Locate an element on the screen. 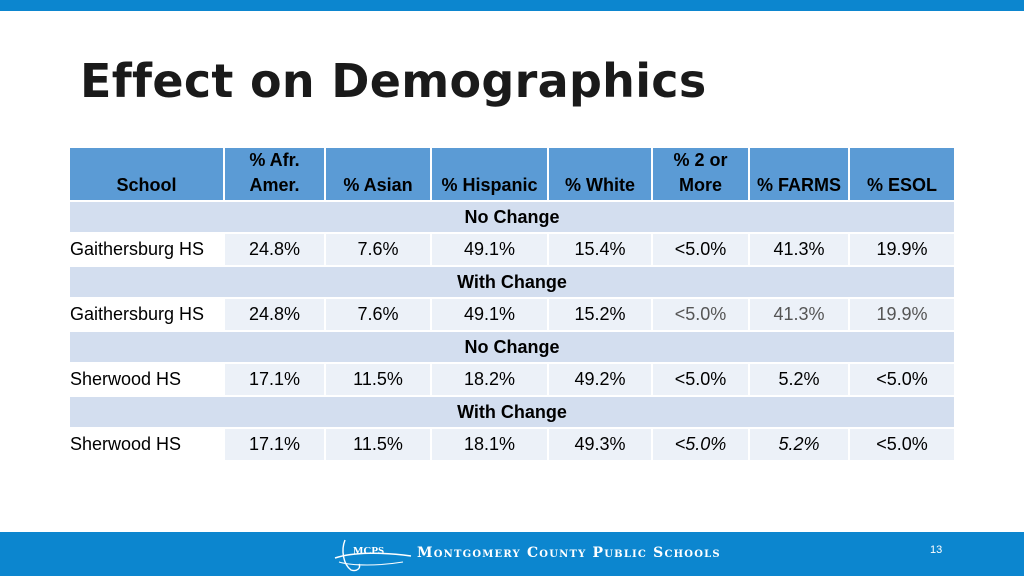 The image size is (1024, 576). slide-title: Effect on Demographics is located at coordinates (393, 81).